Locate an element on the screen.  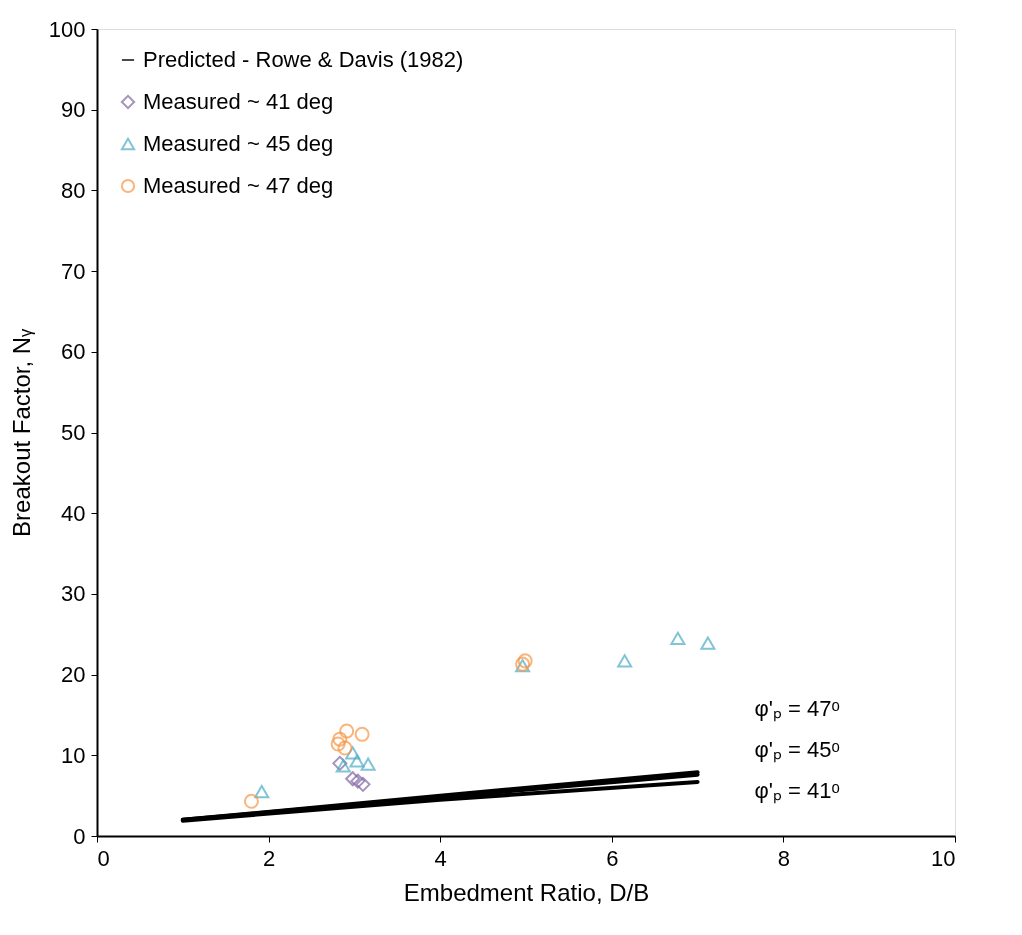
annotation: φ'ₚ = 47ᵒ is located at coordinates (797, 709).